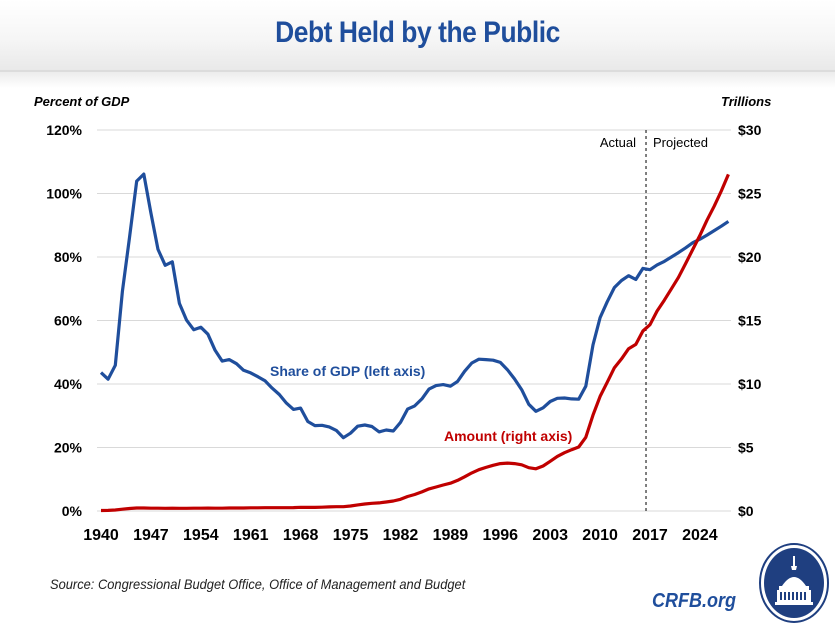  Describe the element at coordinates (746, 448) in the screenshot. I see `right-tick-label: $5` at that location.